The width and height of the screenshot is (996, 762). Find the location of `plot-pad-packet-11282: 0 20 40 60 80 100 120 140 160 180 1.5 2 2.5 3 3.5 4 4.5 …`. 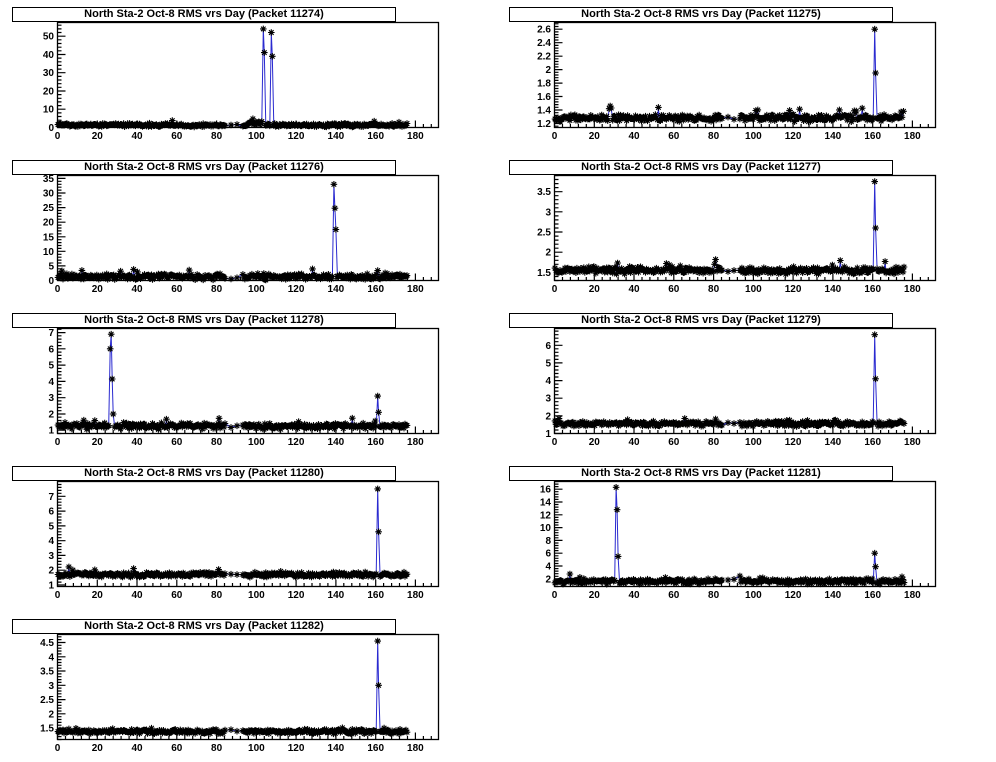

plot-pad-packet-11282: 0 20 40 60 80 100 120 140 160 180 1.5 2 2.5 3 3.5 4 4.5 … is located at coordinates (233, 688).